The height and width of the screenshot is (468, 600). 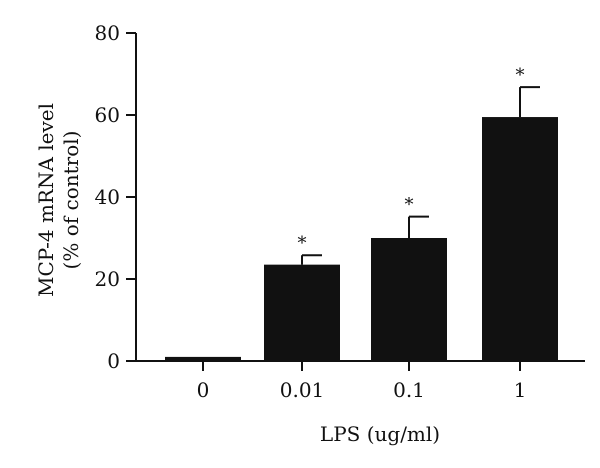 What do you see at coordinates (107, 279) in the screenshot?
I see `y-tick-label-20: 20` at bounding box center [107, 279].